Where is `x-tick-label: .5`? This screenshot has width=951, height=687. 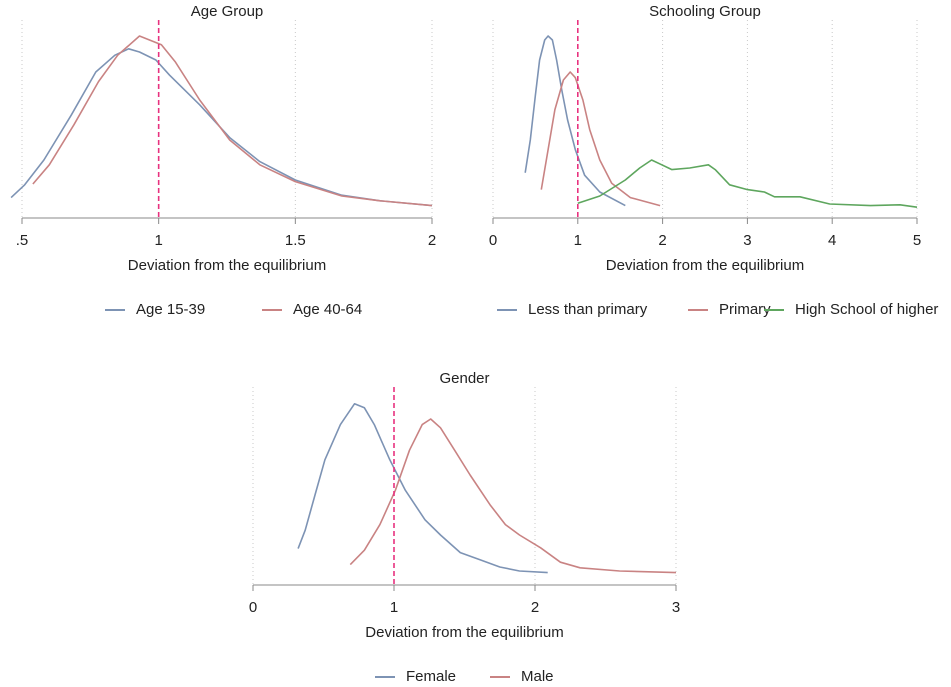 x-tick-label: .5 is located at coordinates (22, 240).